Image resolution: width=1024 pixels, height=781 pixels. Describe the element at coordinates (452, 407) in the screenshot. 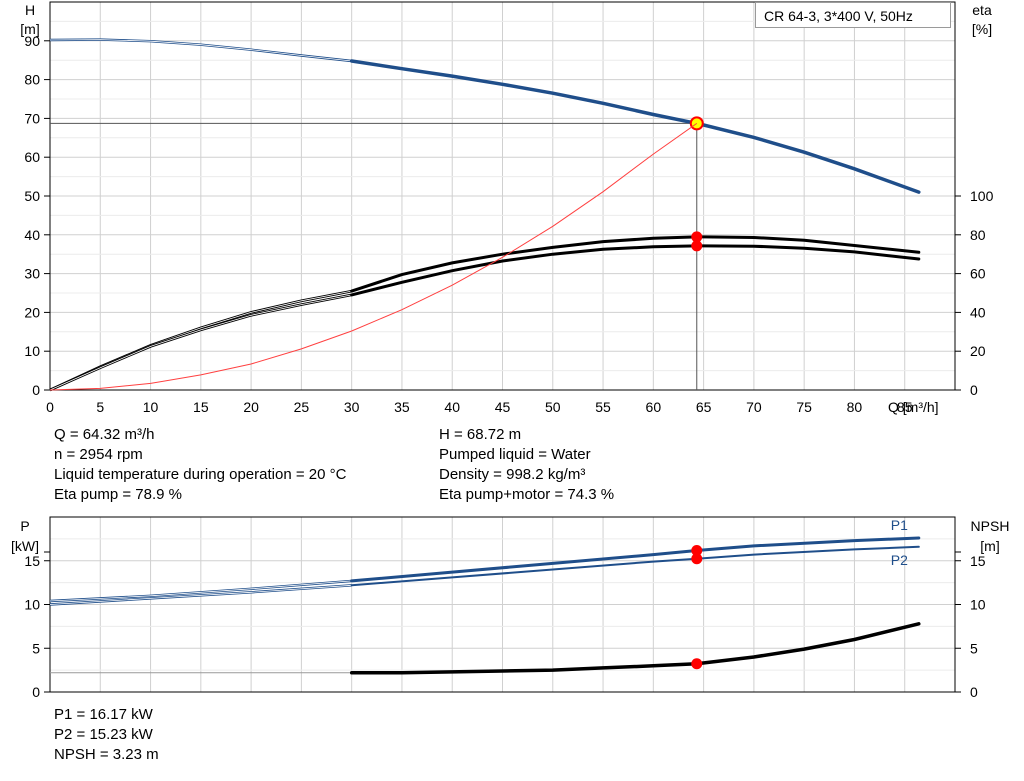

I see `x-tick-label: 40` at that location.